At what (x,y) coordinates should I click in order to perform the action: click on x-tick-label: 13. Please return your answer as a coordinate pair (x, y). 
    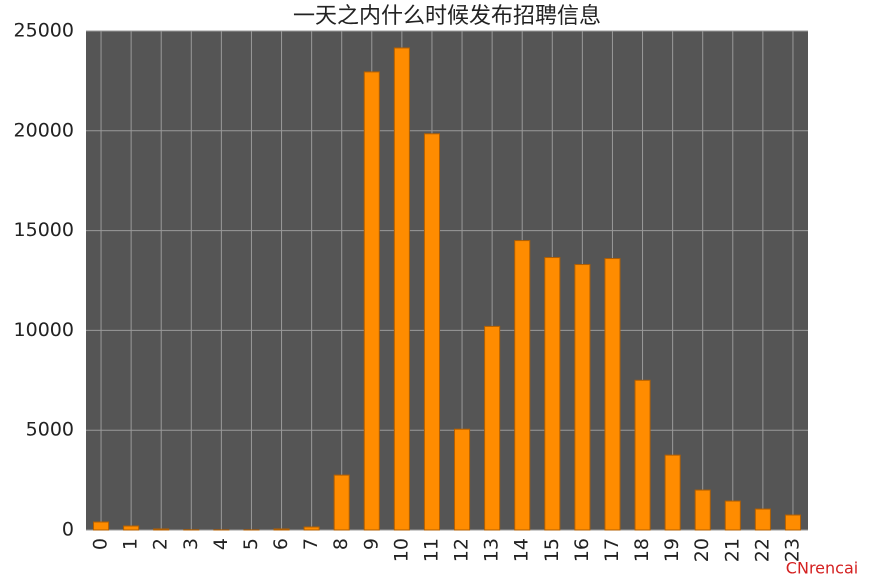
    Looking at the image, I should click on (492, 550).